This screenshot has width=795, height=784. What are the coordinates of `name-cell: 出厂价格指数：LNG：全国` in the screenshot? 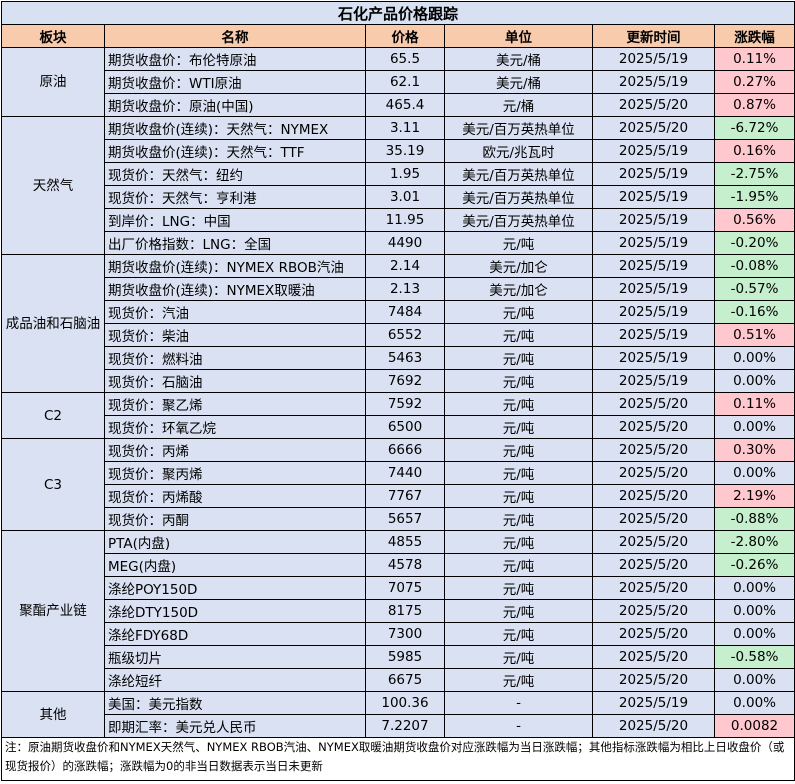 It's located at (235, 243).